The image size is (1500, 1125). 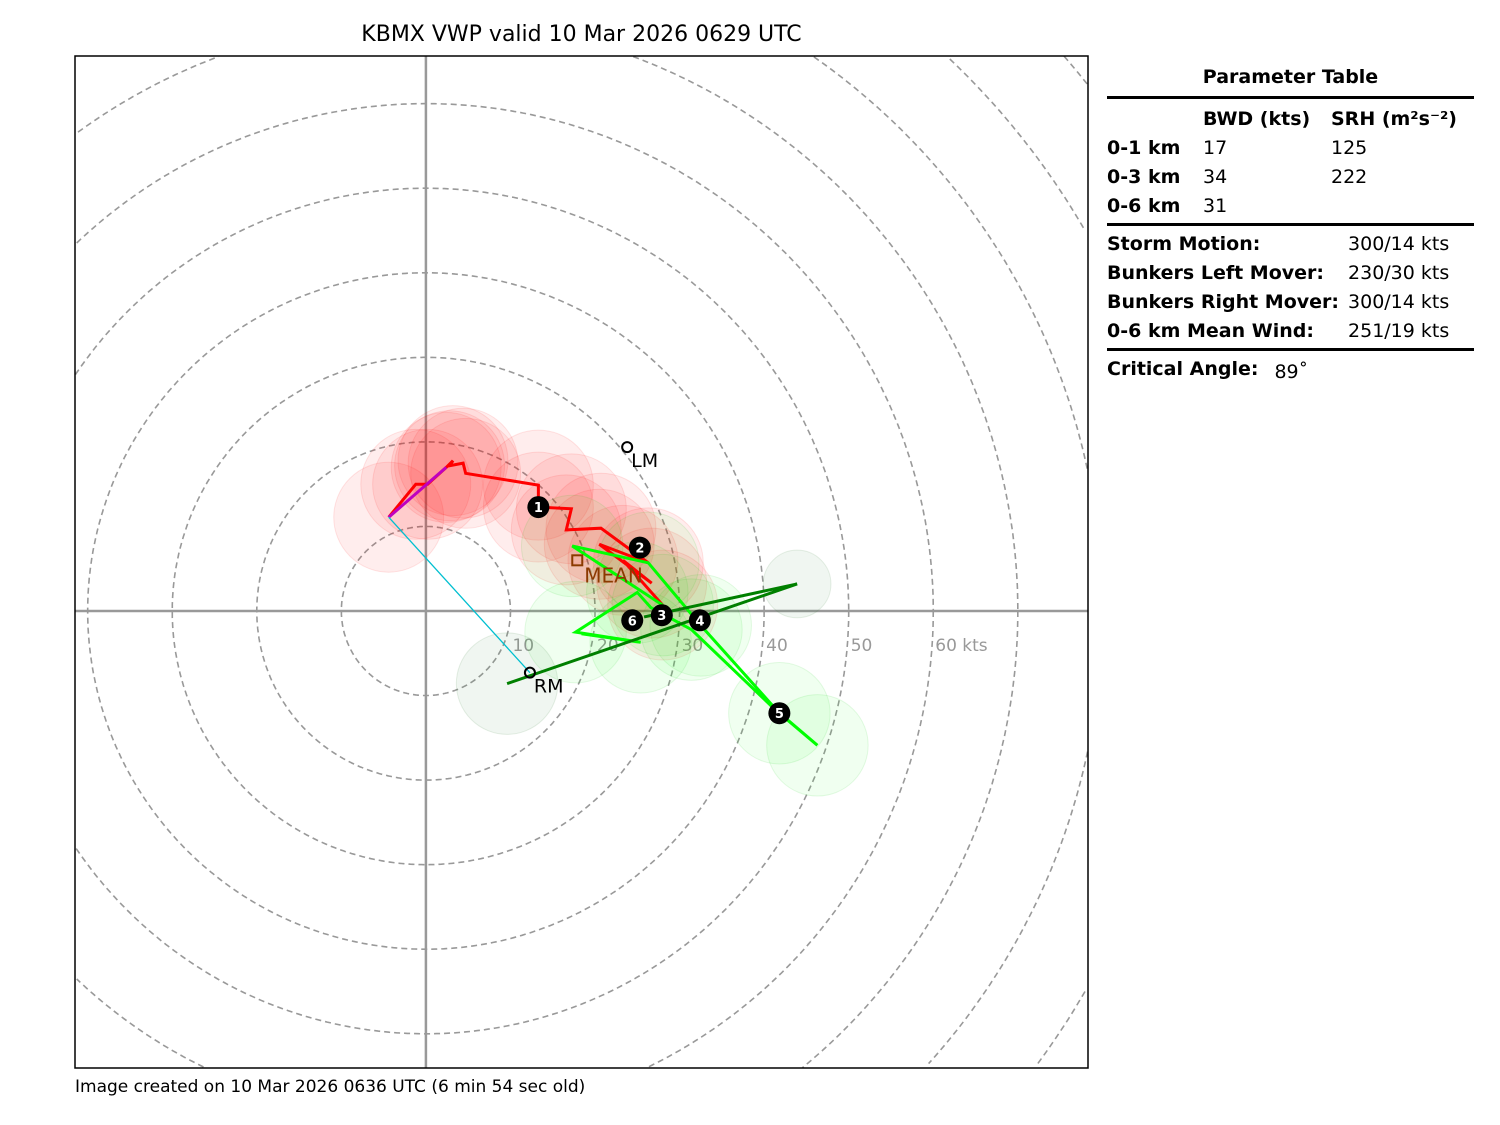 What do you see at coordinates (961, 646) in the screenshot?
I see `ring-label: 60 kts` at bounding box center [961, 646].